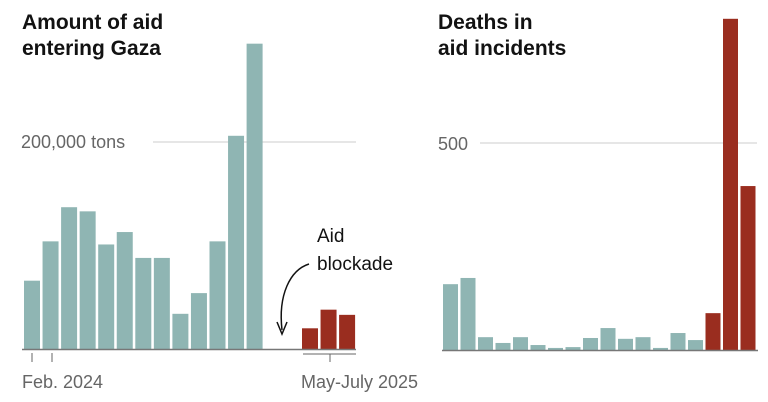 This screenshot has width=768, height=402. I want to click on aid-title-line-2: entering Gaza, so click(91, 48).